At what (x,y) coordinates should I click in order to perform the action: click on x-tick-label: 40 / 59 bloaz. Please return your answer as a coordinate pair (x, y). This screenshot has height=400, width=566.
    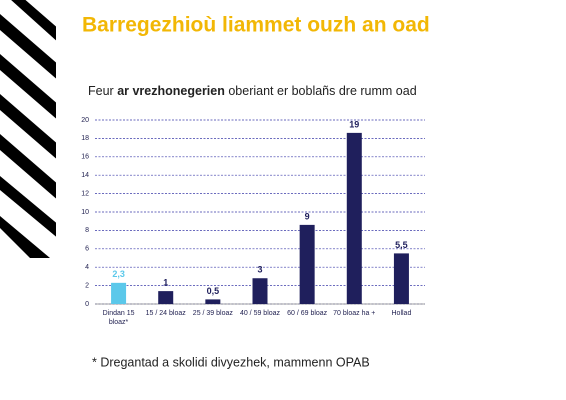
    Looking at the image, I should click on (260, 313).